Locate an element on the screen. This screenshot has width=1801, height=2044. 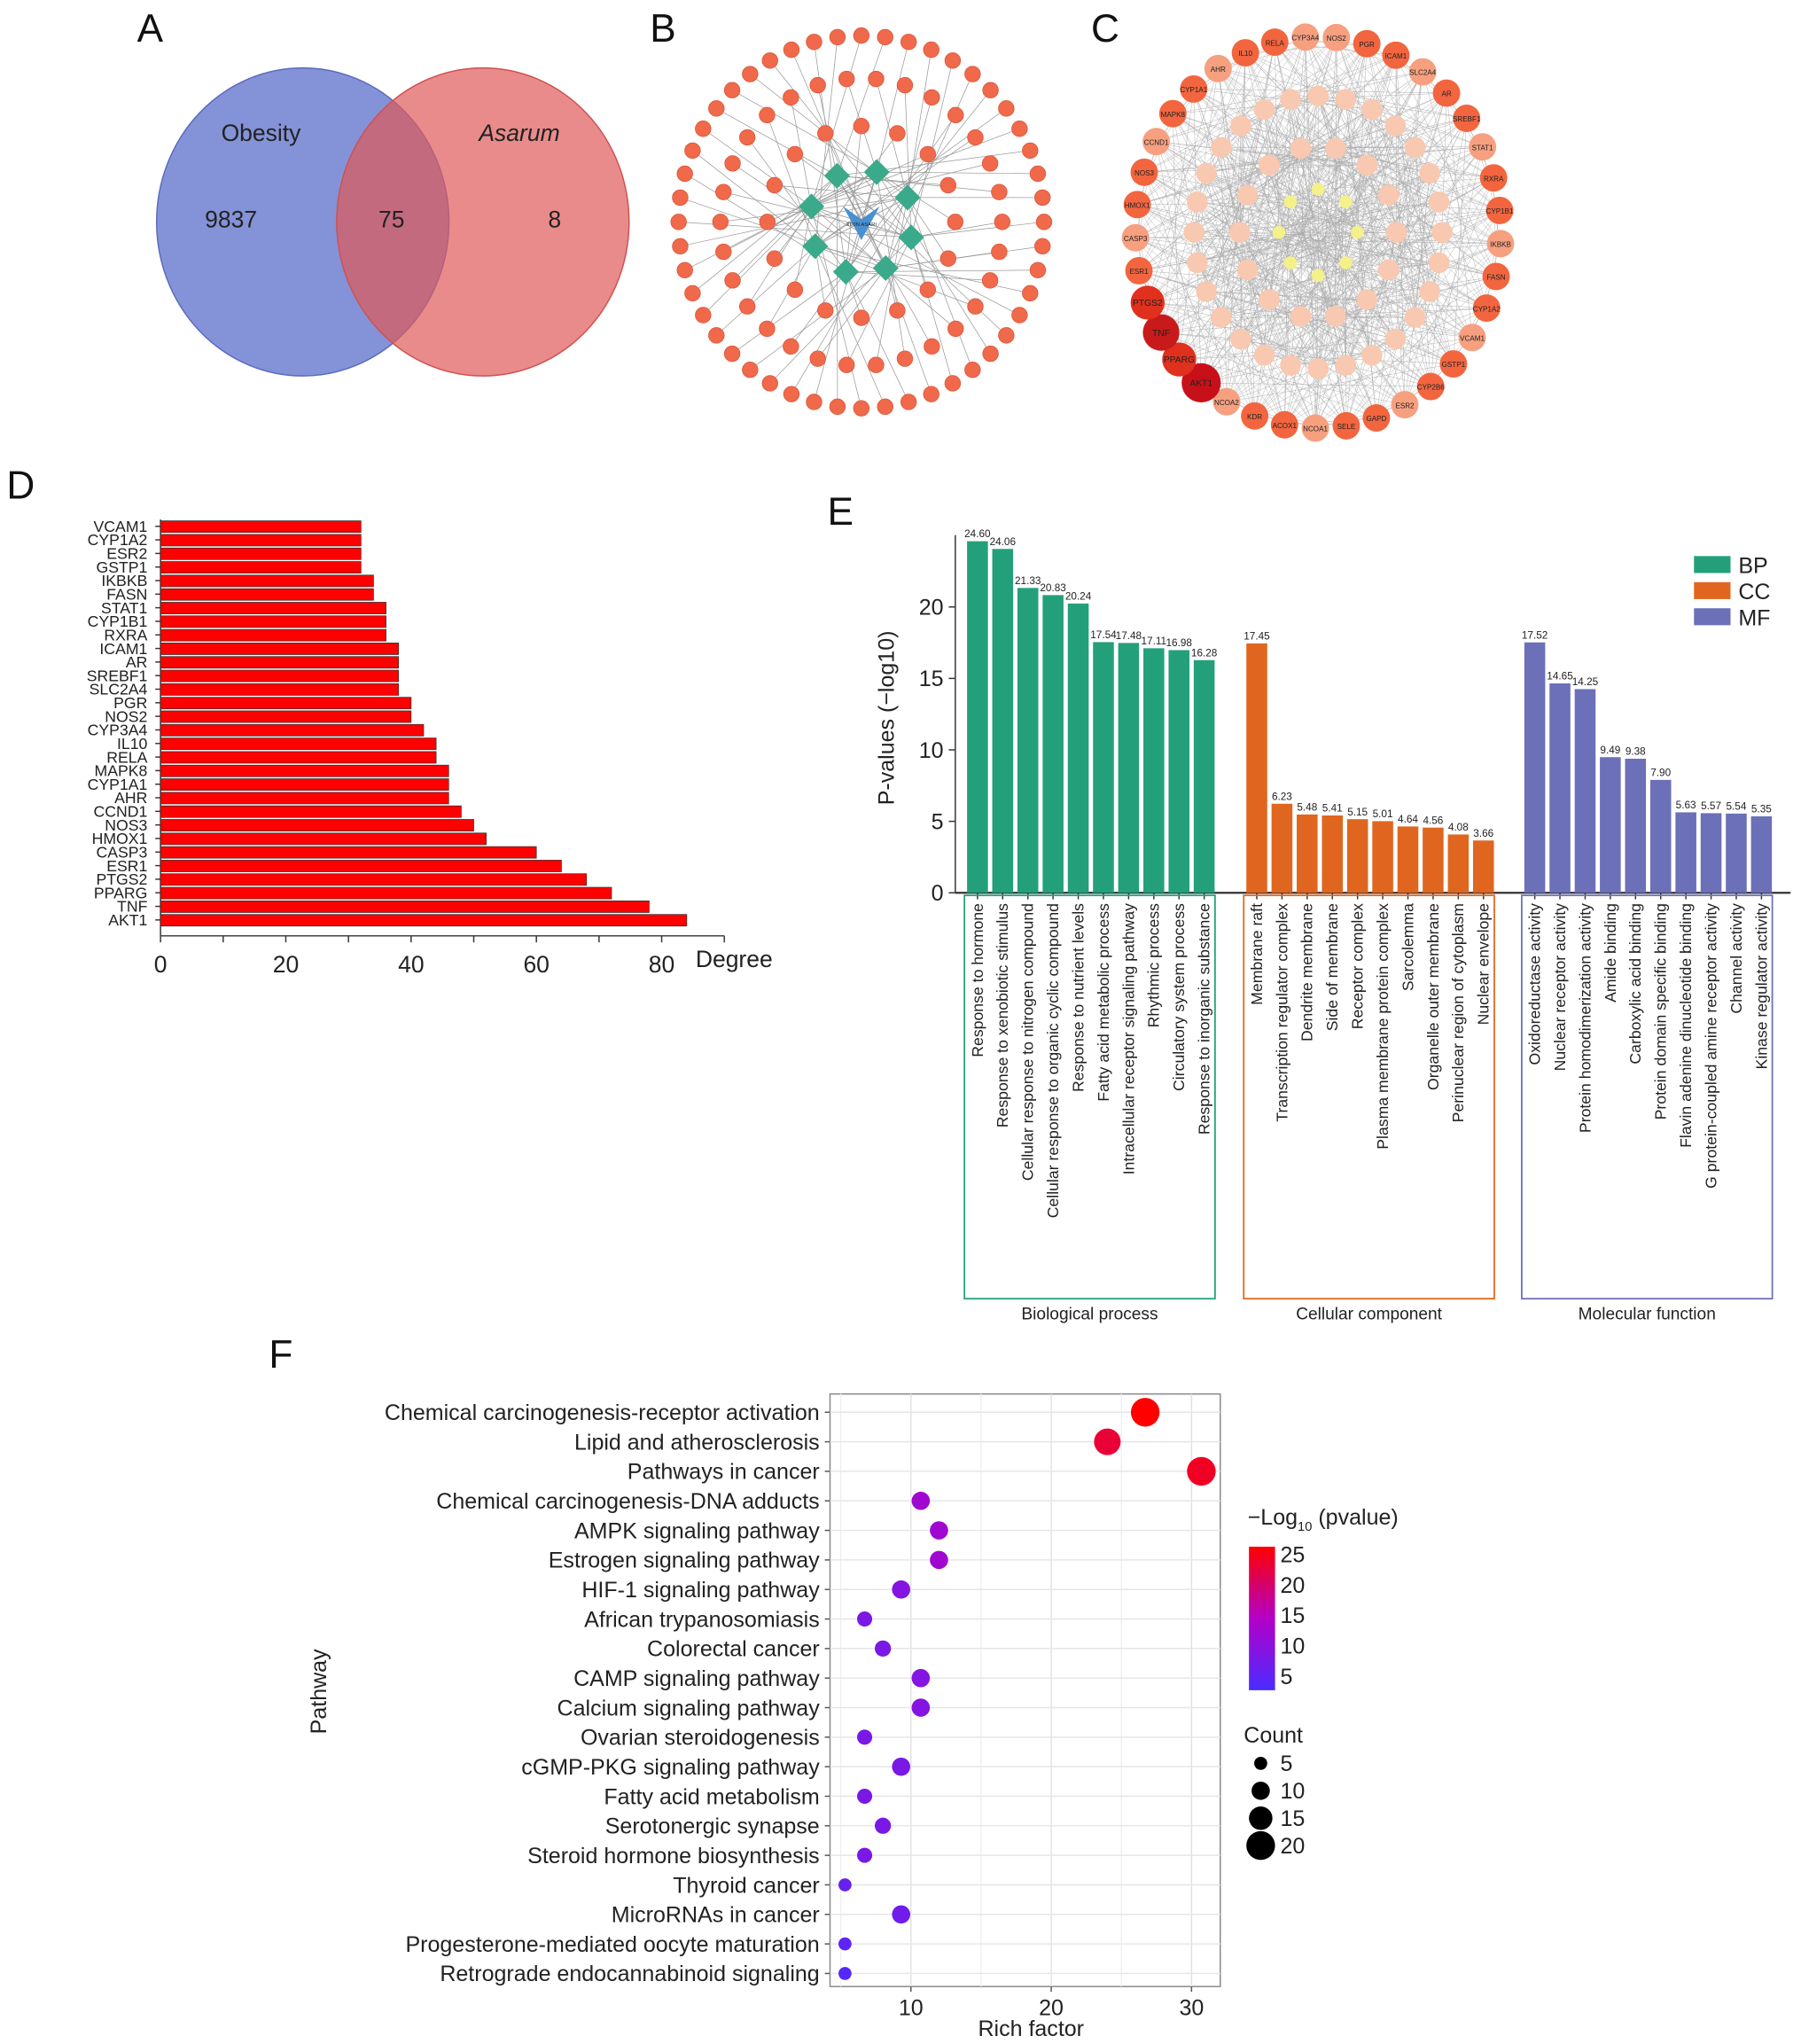
category-label: Amide binding is located at coordinates (1610, 952).